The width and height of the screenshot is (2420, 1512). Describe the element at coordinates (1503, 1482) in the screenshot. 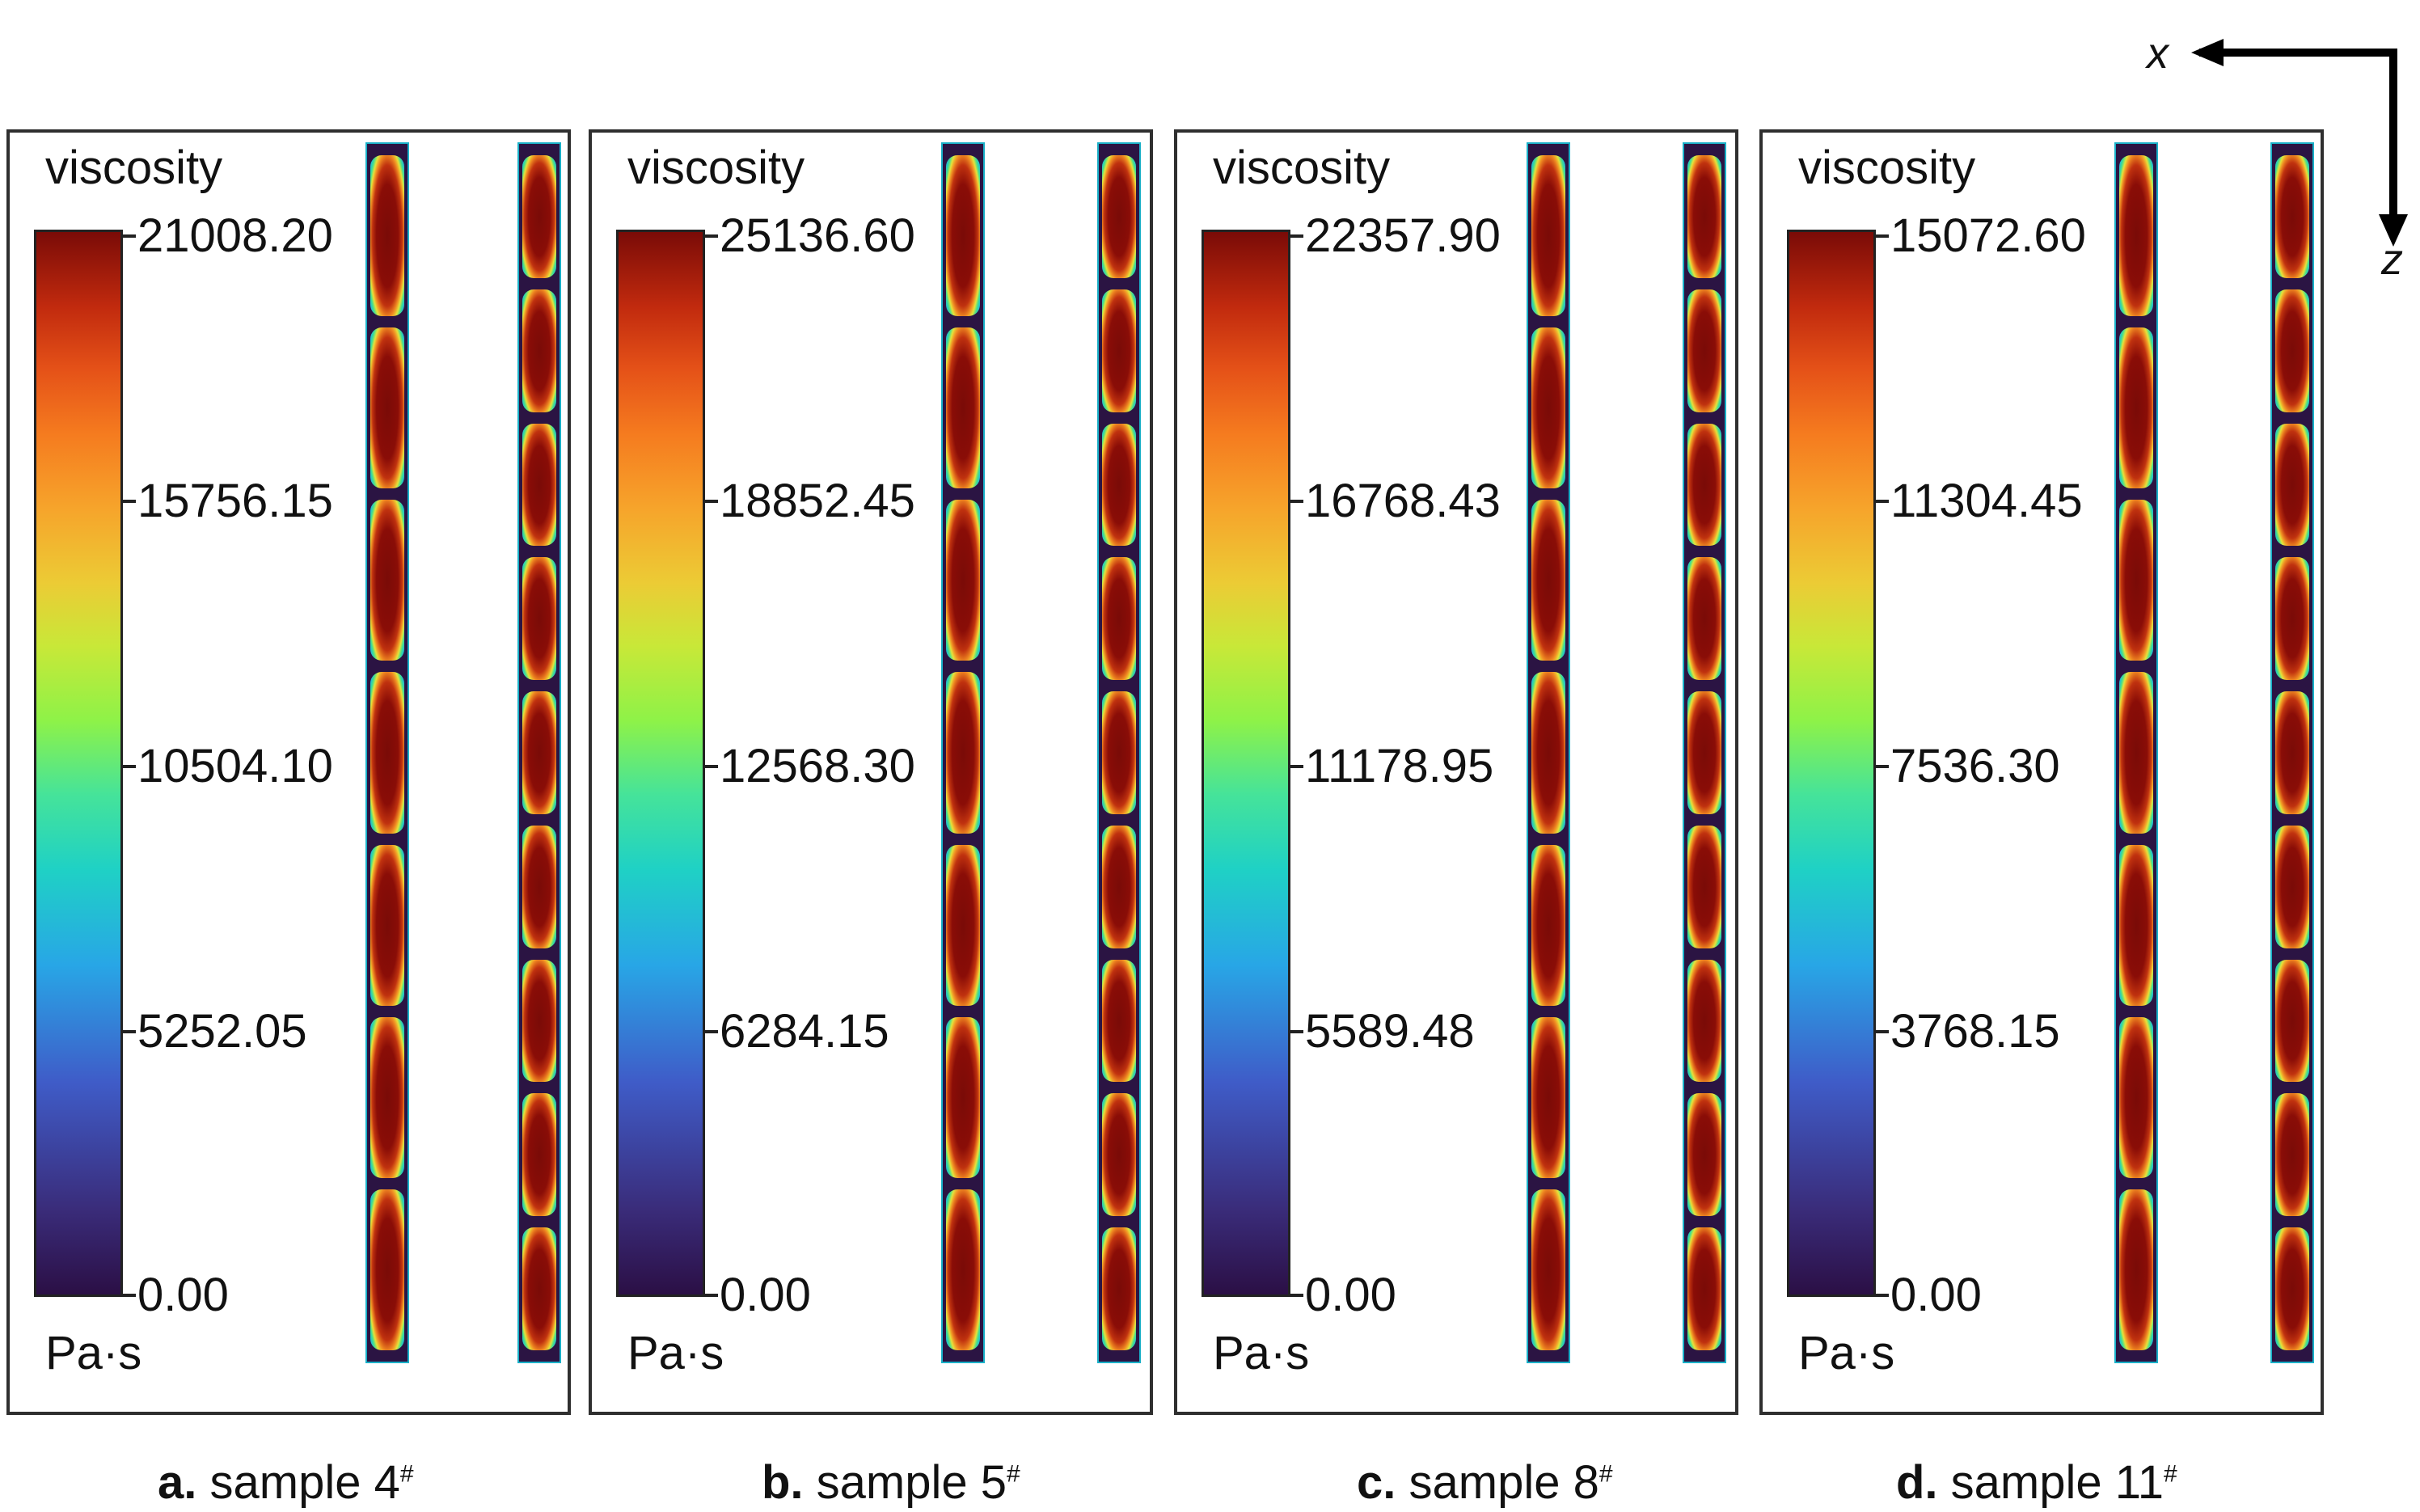

I see `caption-text: sample 8` at that location.